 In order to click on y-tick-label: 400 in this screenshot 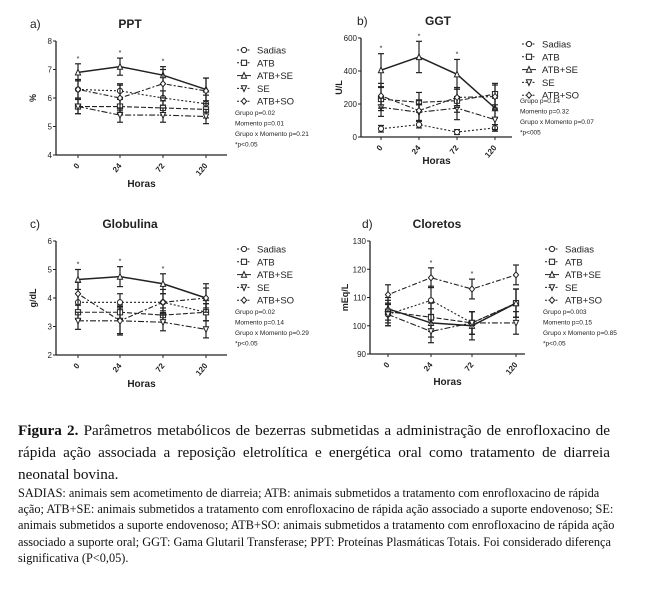, I will do `click(351, 71)`.